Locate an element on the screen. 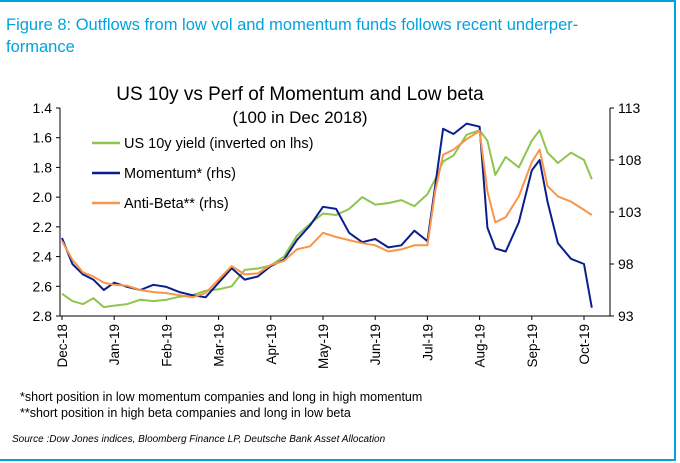 The width and height of the screenshot is (680, 463). legend-label-anti-beta: Anti-Beta** (rhs) is located at coordinates (176, 204).